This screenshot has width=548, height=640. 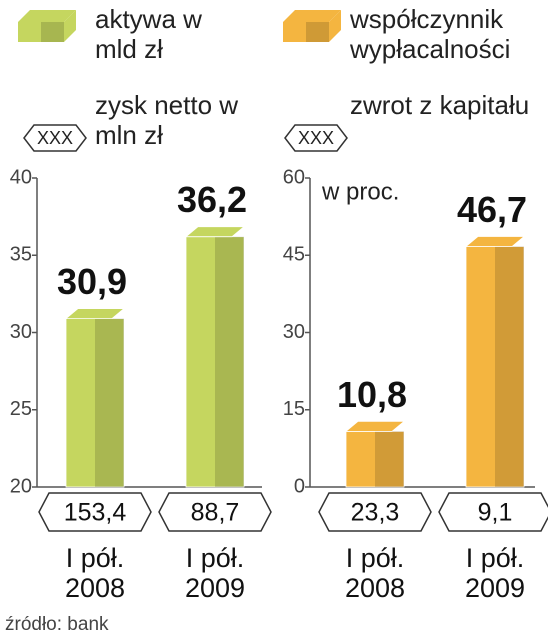 What do you see at coordinates (299, 486) in the screenshot?
I see `y-tick-label: 0` at bounding box center [299, 486].